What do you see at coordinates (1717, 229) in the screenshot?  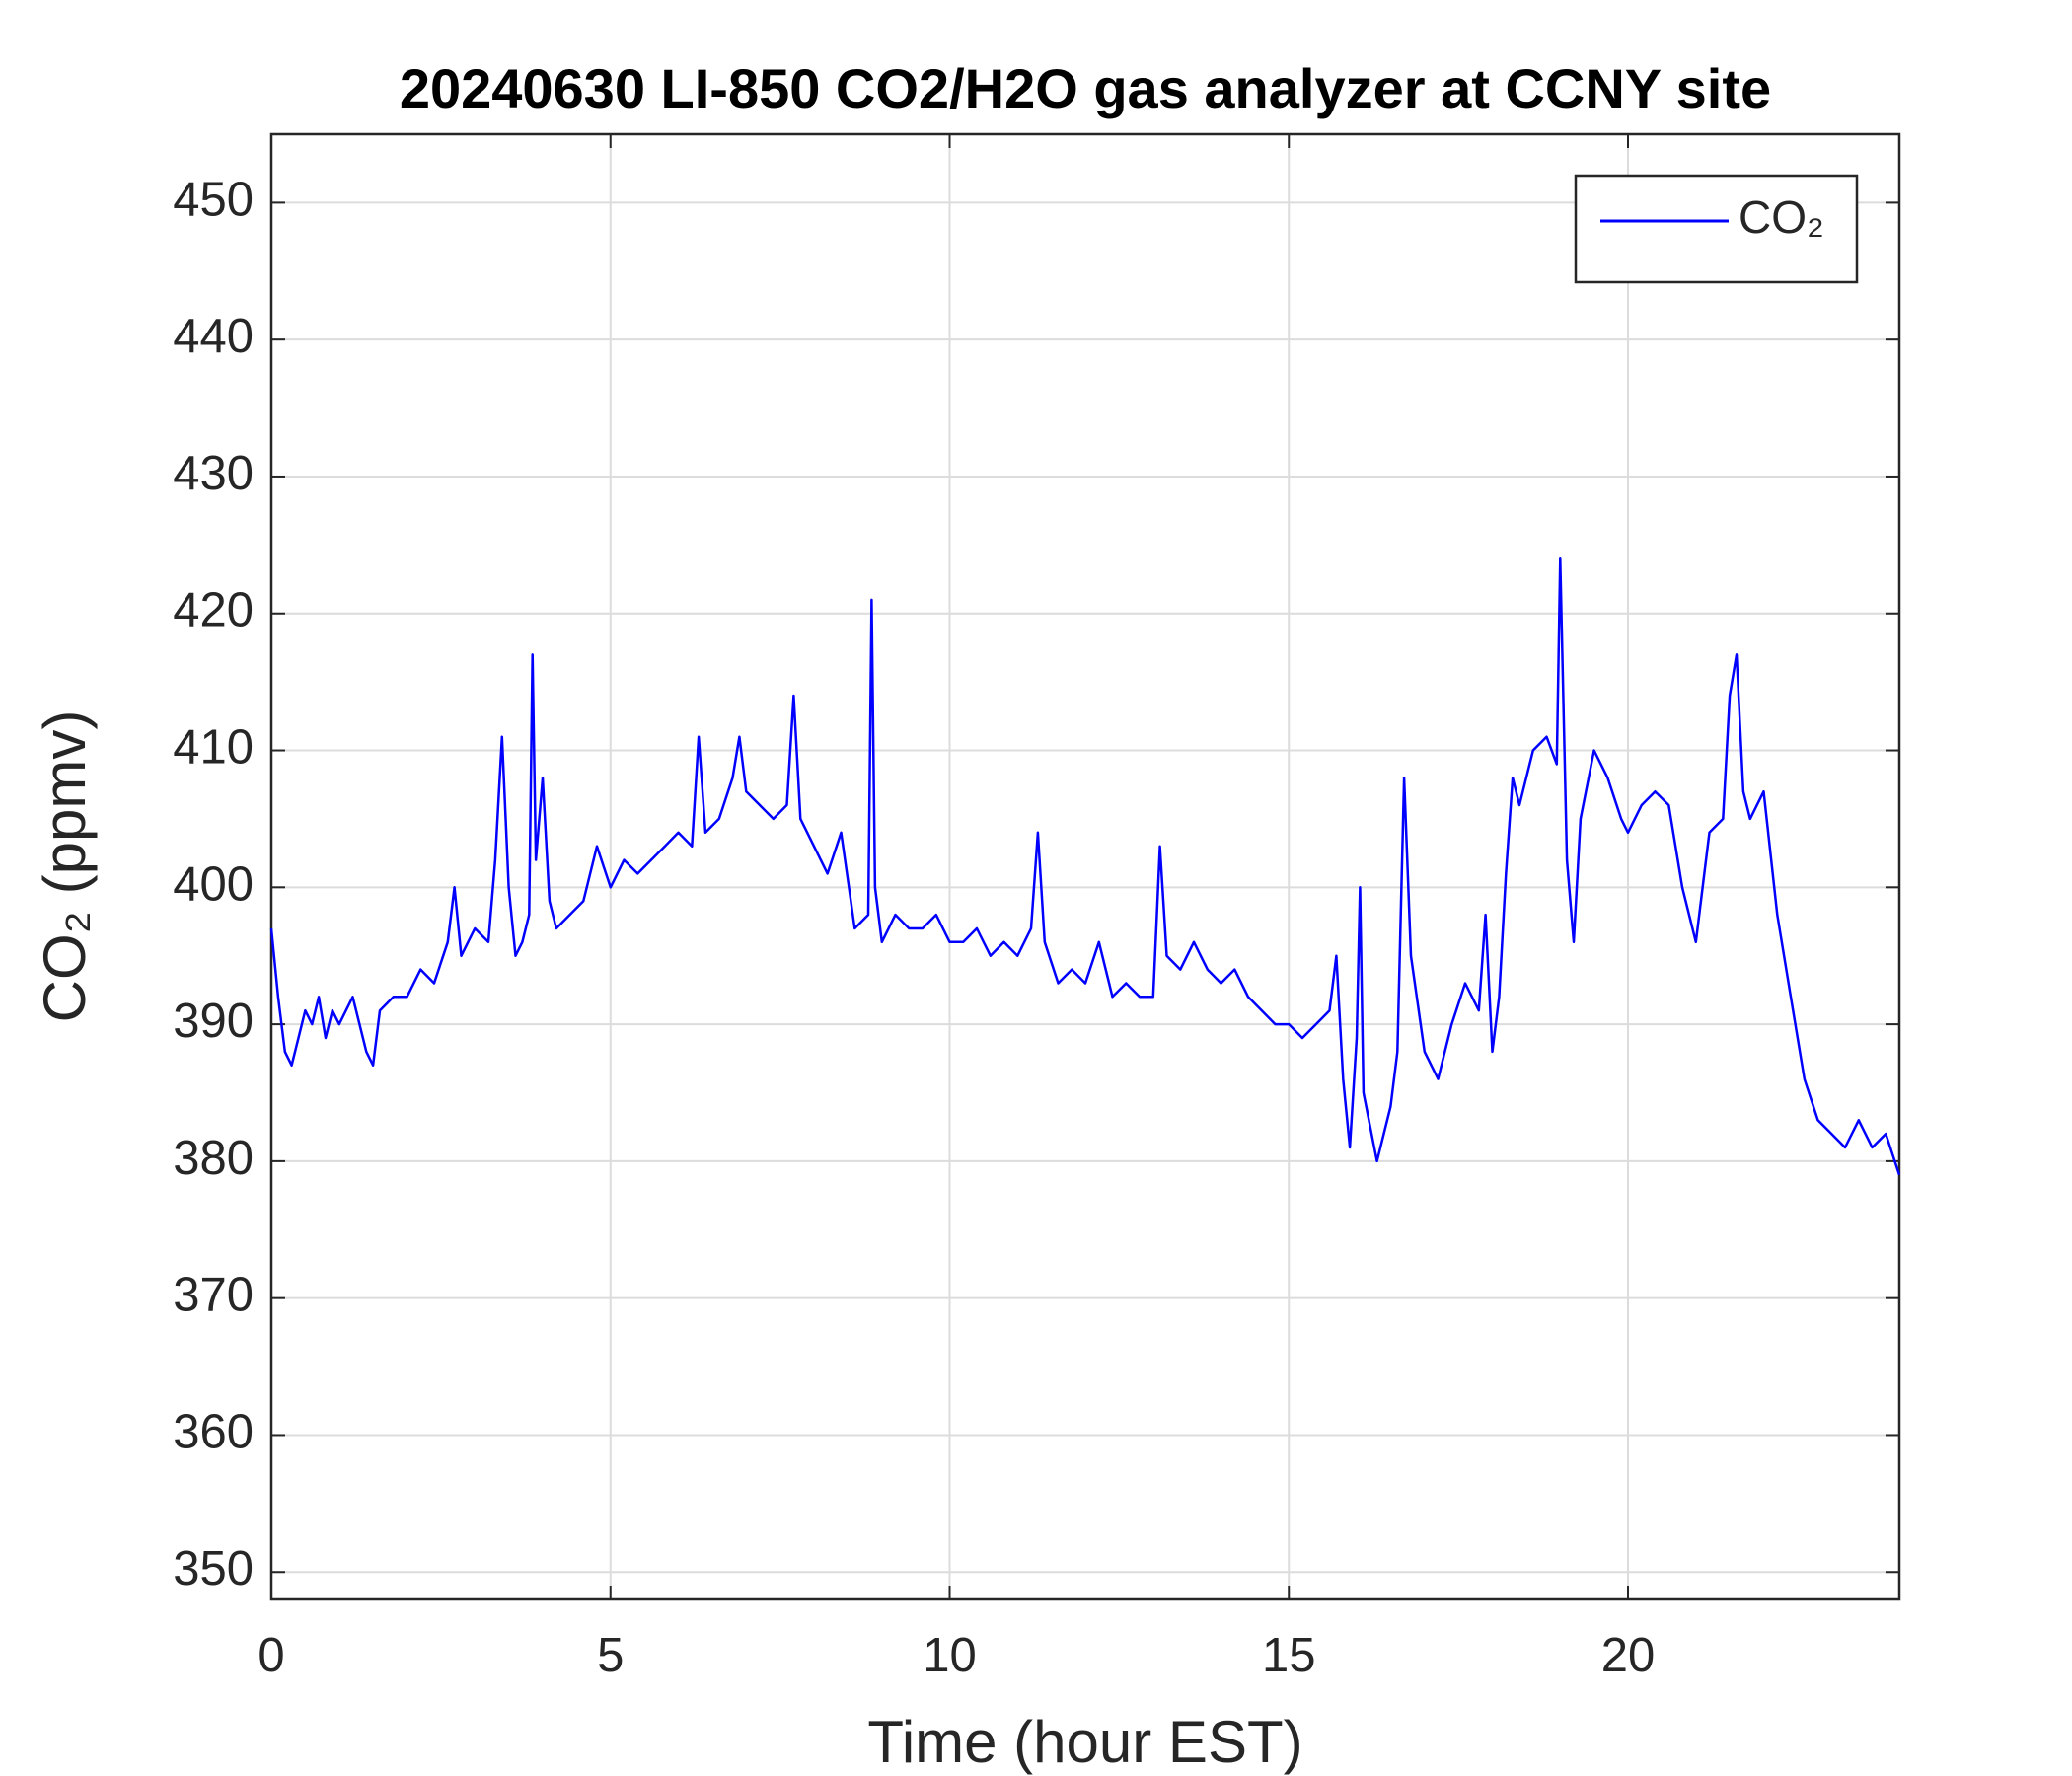 I see `legend-box` at bounding box center [1717, 229].